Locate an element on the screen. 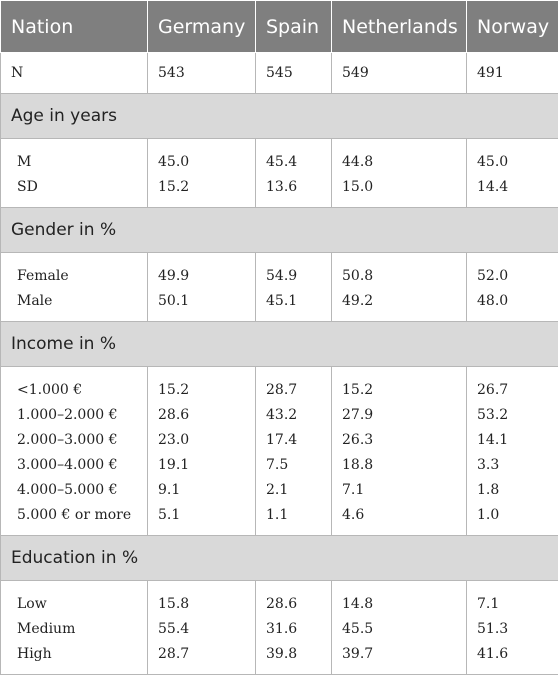  cell-spain: 13.6 is located at coordinates (294, 191).